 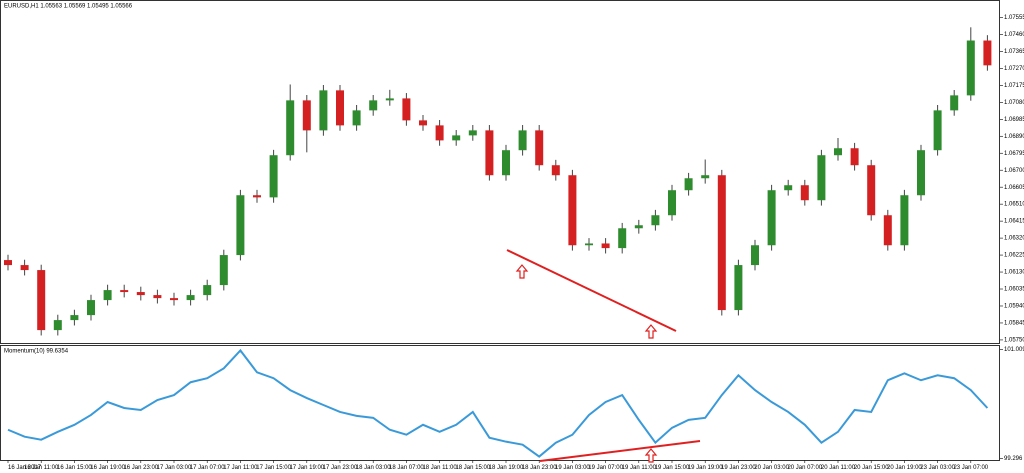 What do you see at coordinates (838, 468) in the screenshot?
I see `x-tick-label: 20 Jan 11:00` at bounding box center [838, 468].